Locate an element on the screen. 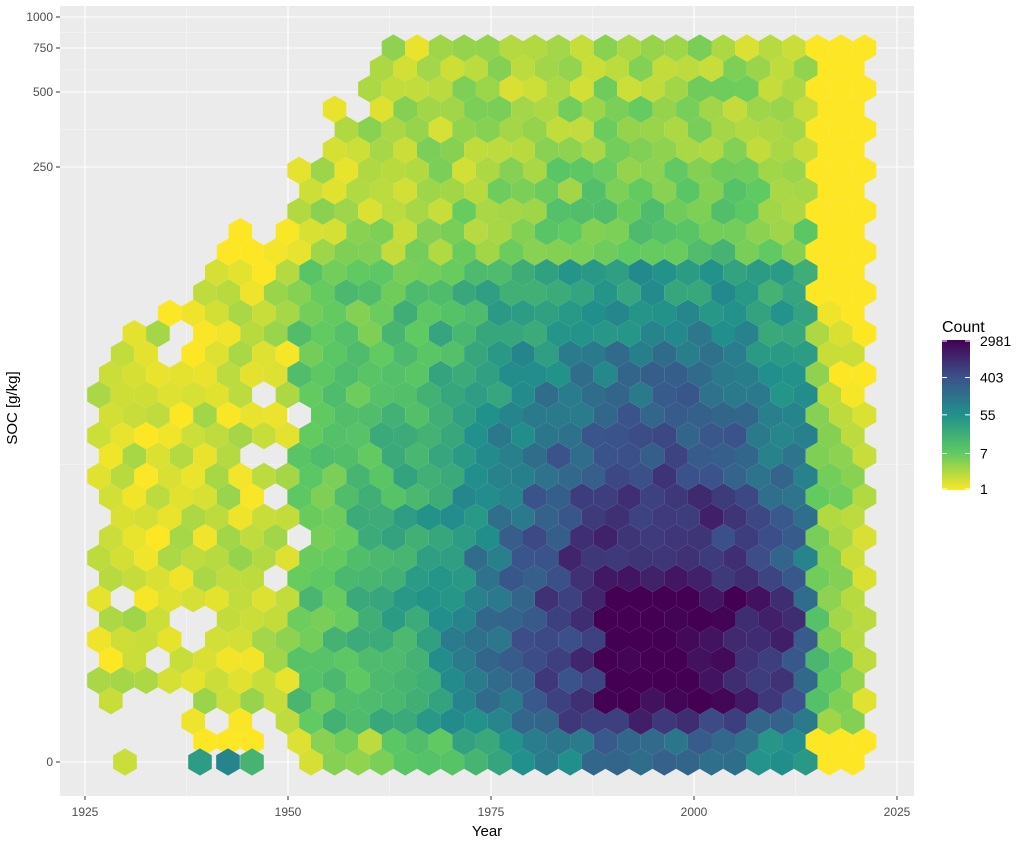 This screenshot has width=1021, height=842. legend-ticks: 2981 403 55 7 1 is located at coordinates (976, 415).